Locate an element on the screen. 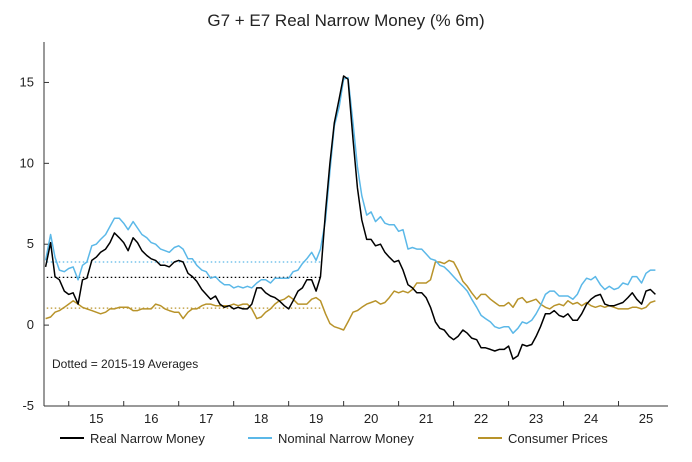  y-tick-label: 10 is located at coordinates (27, 162).